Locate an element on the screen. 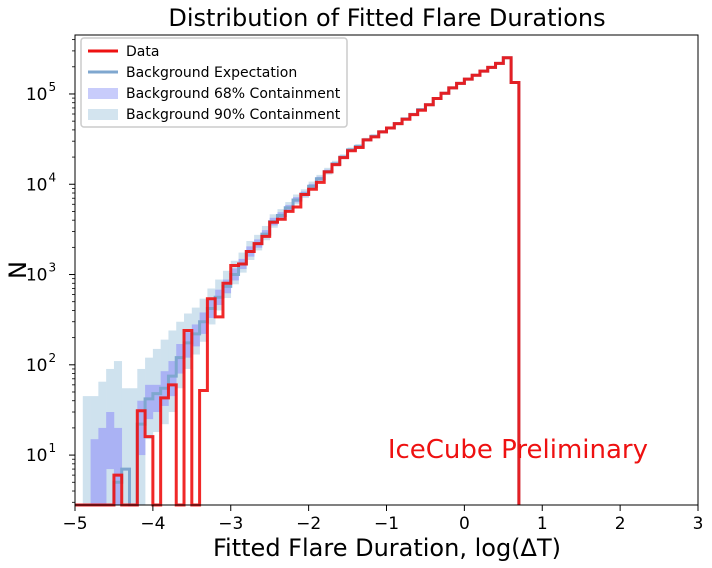 The image size is (712, 568). chart-title: Distribution of Fitted Flare Durations is located at coordinates (386, 18).